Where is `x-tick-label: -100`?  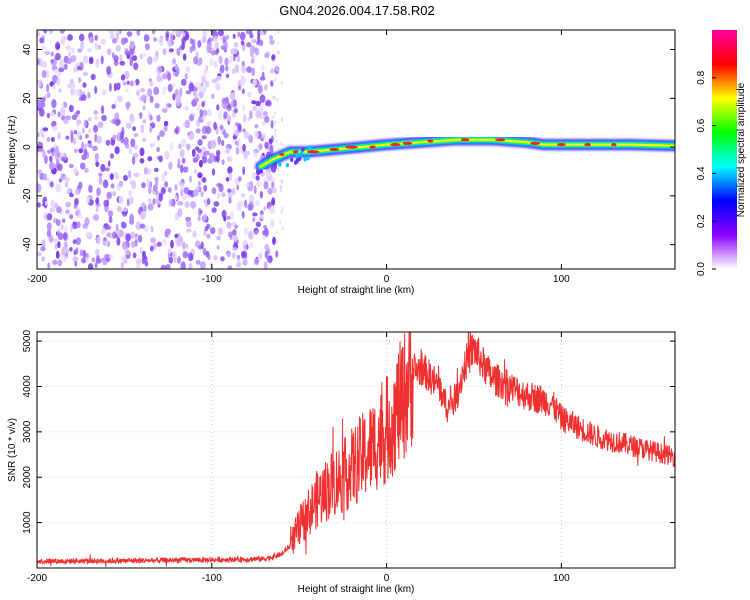
x-tick-label: -100 is located at coordinates (212, 578).